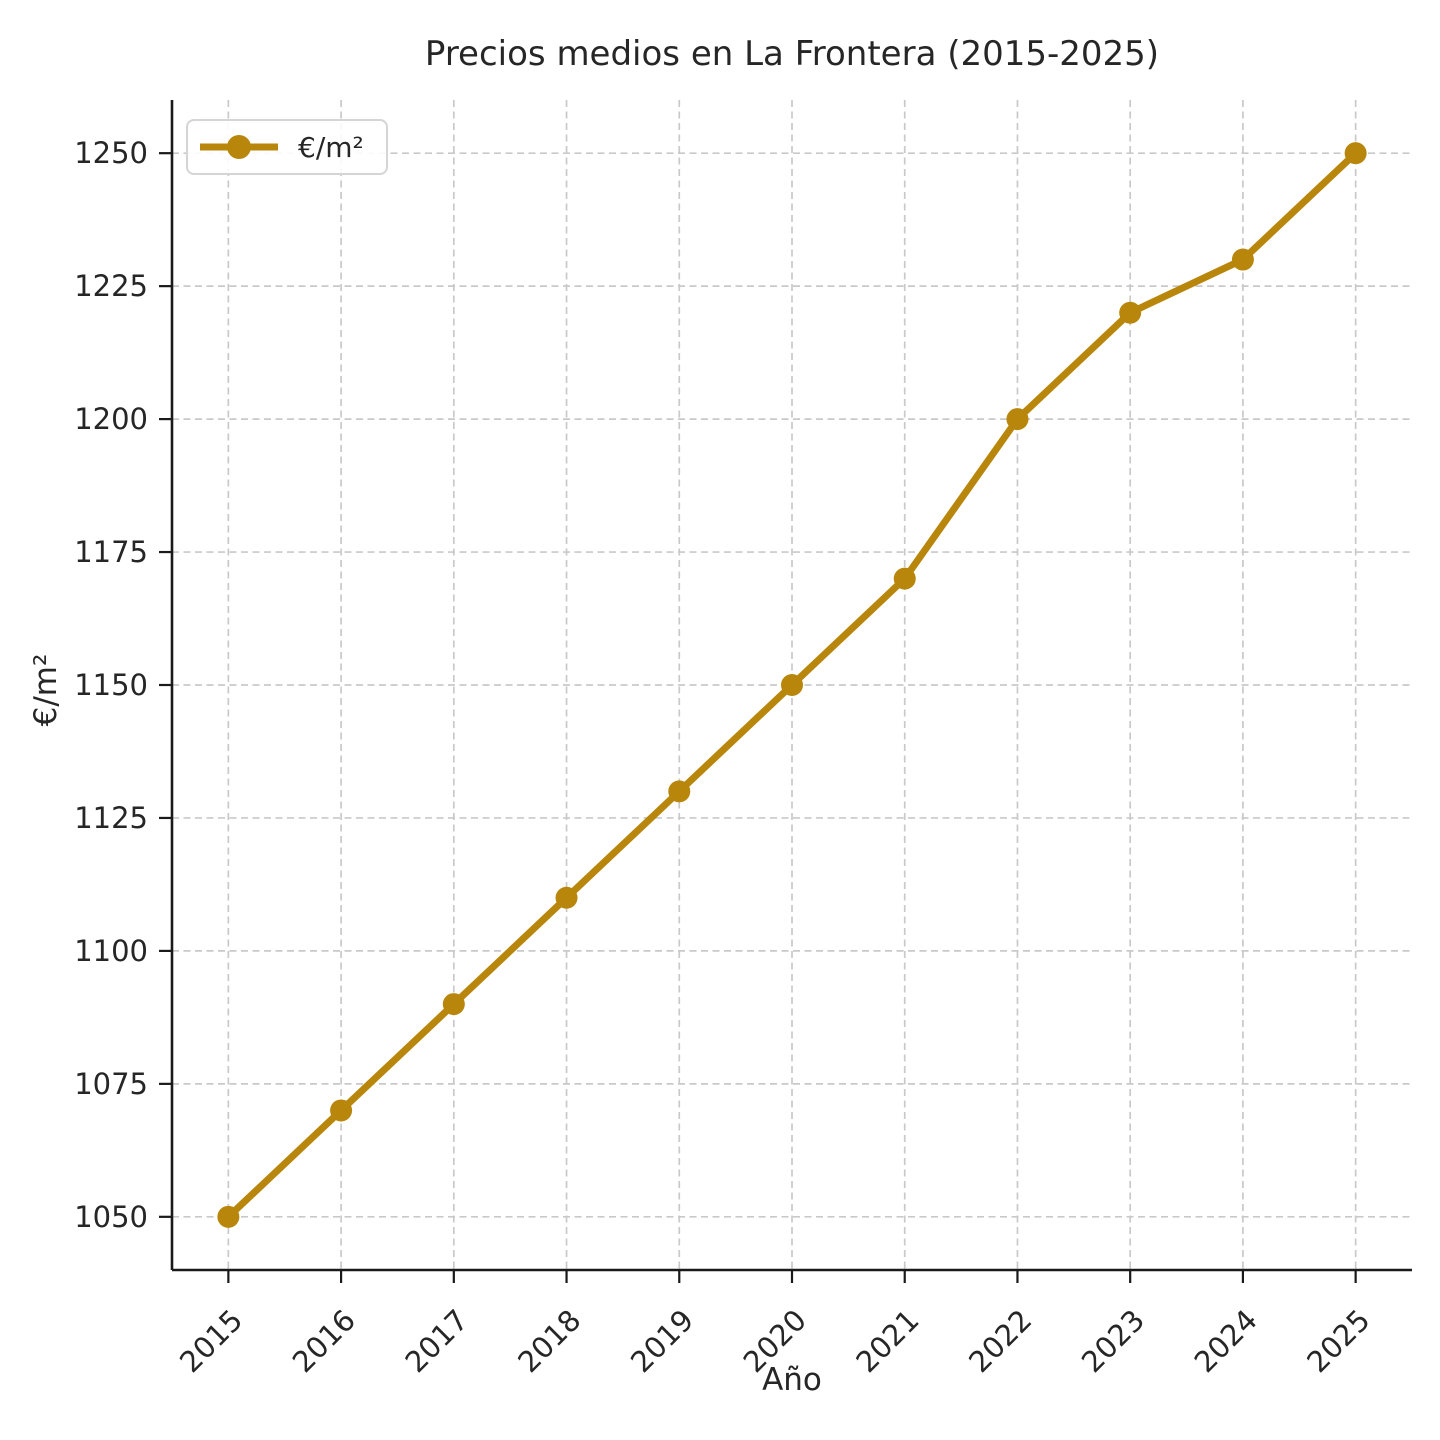 Image resolution: width=1440 pixels, height=1440 pixels. I want to click on y-tick-label: 1250, so click(111, 153).